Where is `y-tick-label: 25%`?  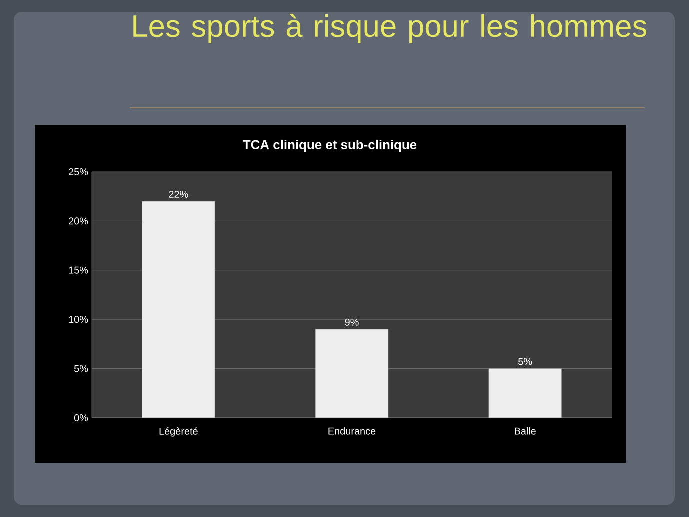 y-tick-label: 25% is located at coordinates (78, 172).